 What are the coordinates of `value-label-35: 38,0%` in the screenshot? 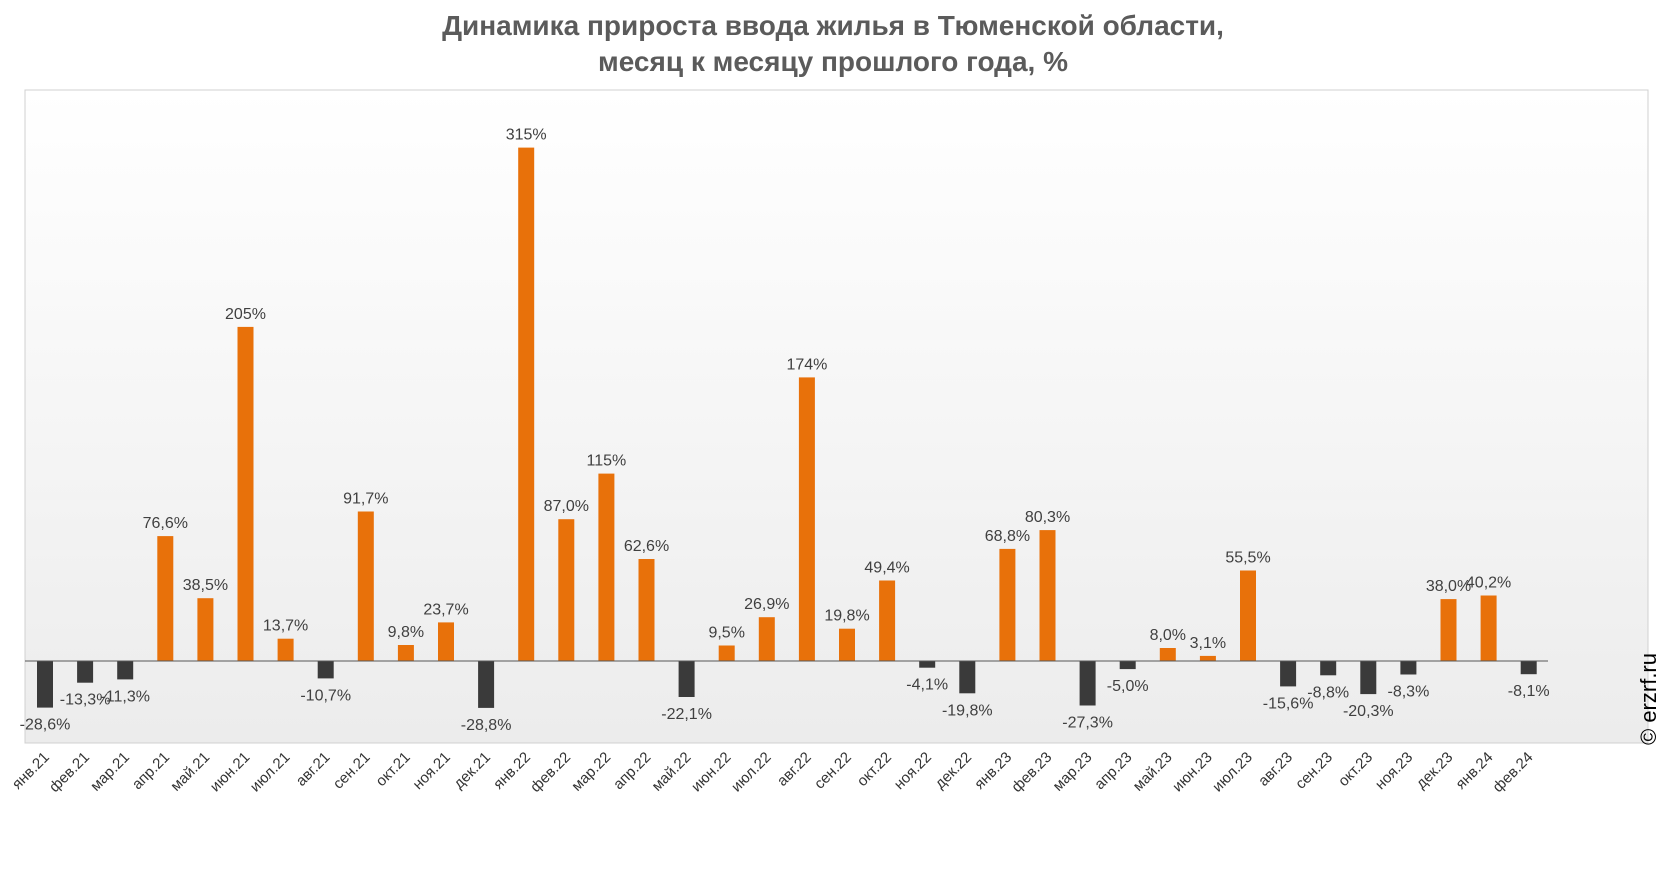 It's located at (1448, 586).